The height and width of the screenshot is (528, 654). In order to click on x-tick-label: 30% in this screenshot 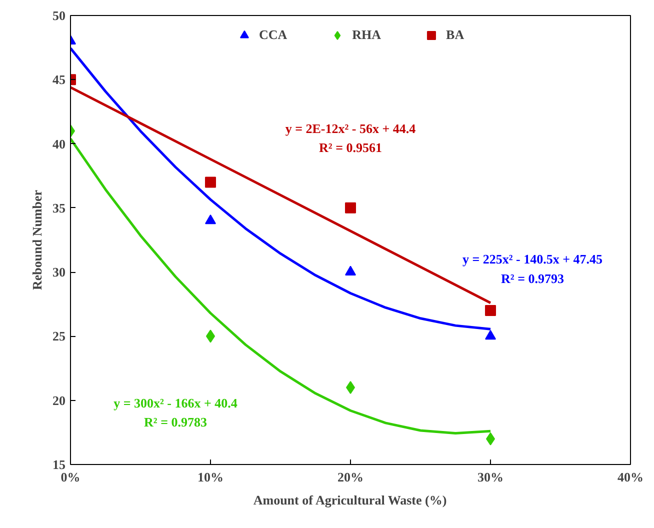, I will do `click(491, 477)`.